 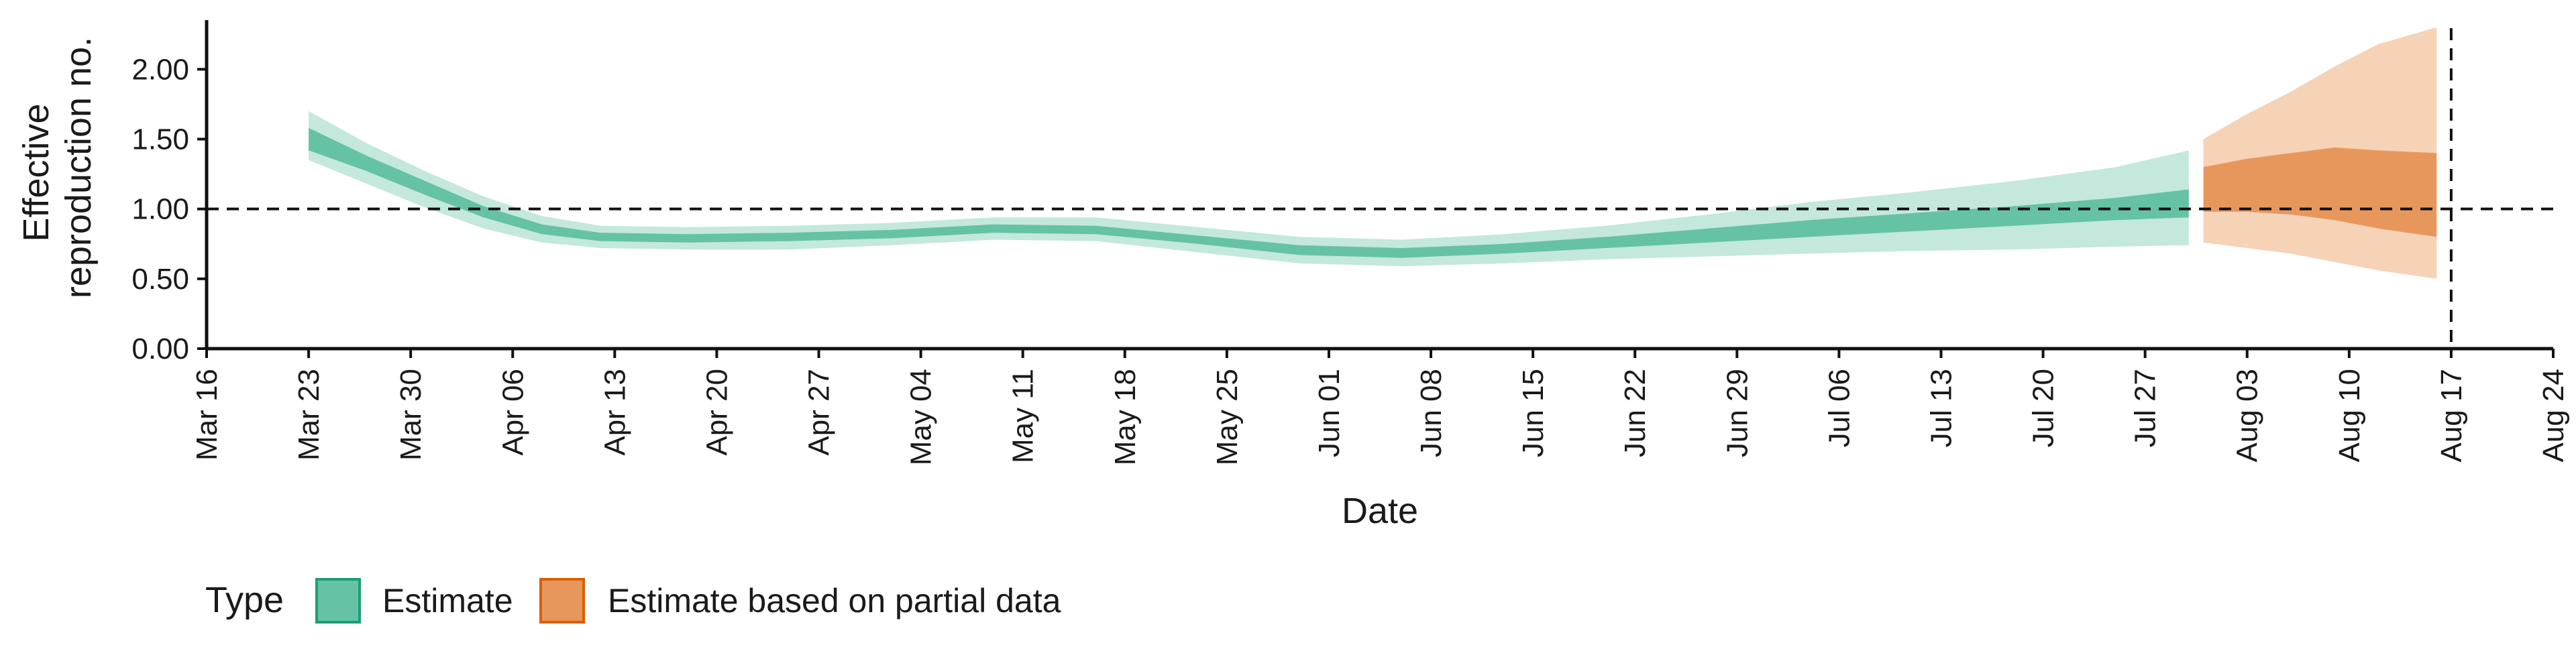 What do you see at coordinates (2320, 192) in the screenshot?
I see `band-50-estimate-based-on-partial-data` at bounding box center [2320, 192].